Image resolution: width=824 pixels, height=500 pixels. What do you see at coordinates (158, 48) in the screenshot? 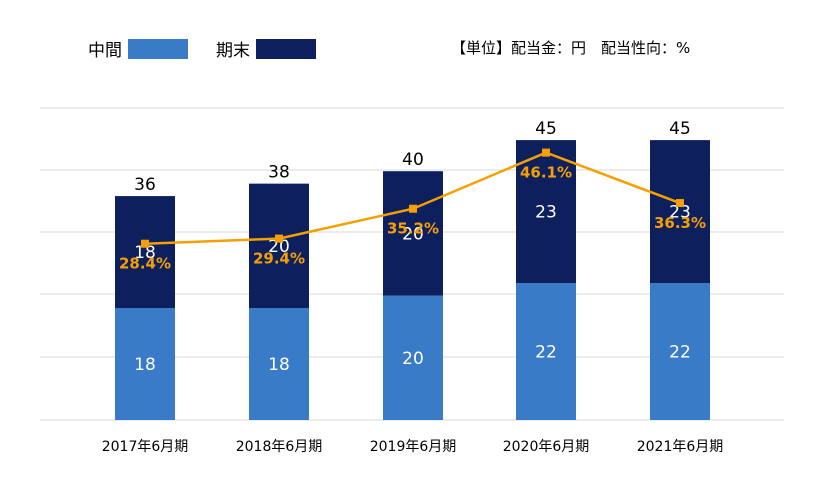
I see `legend-interim-swatch` at bounding box center [158, 48].